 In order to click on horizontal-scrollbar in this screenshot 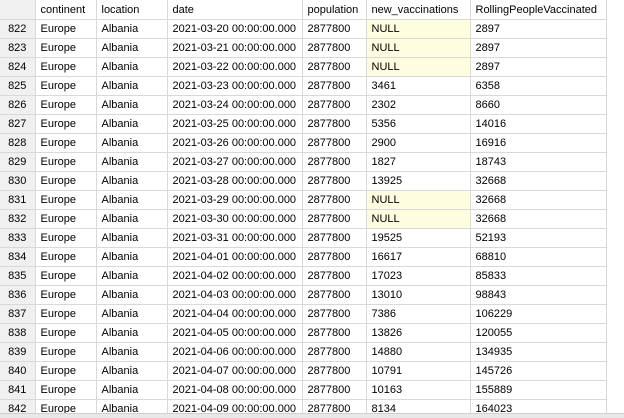, I will do `click(312, 415)`.